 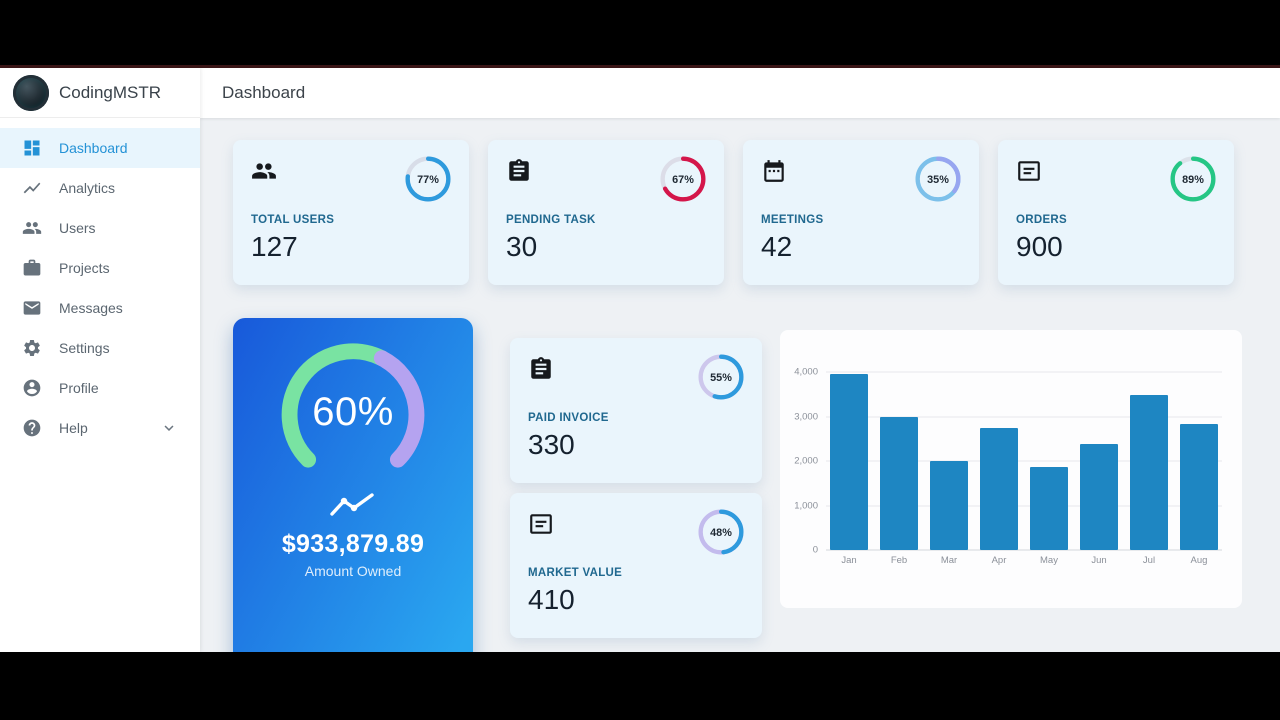 What do you see at coordinates (100, 388) in the screenshot?
I see `sidebar-item-profile: Profile` at bounding box center [100, 388].